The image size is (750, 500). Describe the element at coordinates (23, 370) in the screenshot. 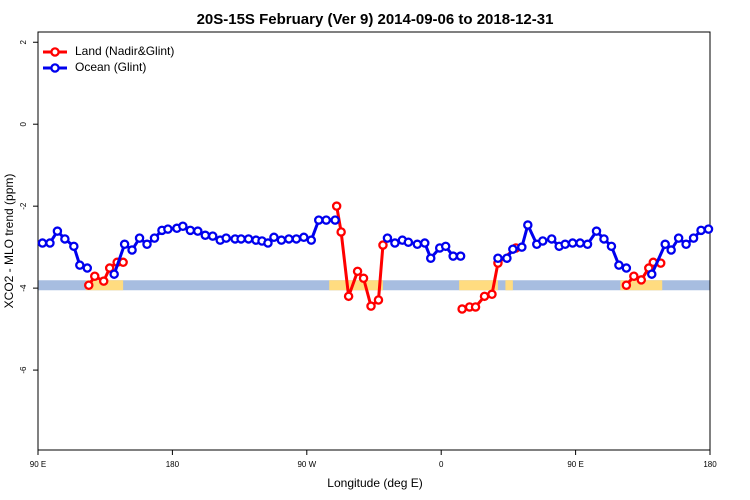

I see `y-tick-label: -6` at that location.